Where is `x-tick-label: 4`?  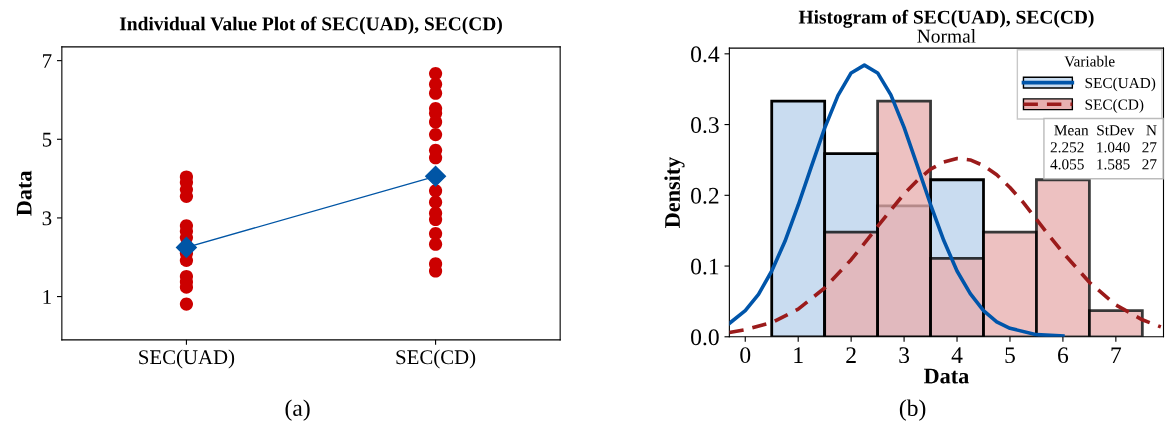 x-tick-label: 4 is located at coordinates (957, 355).